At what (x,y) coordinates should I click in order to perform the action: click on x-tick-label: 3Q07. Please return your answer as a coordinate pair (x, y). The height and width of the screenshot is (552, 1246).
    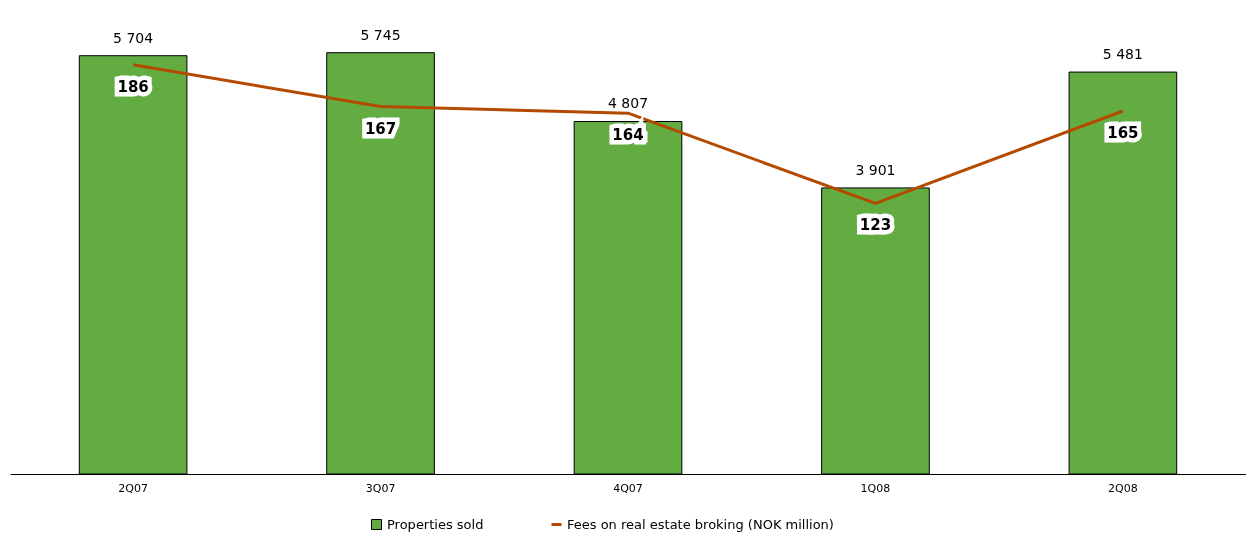
    Looking at the image, I should click on (380, 488).